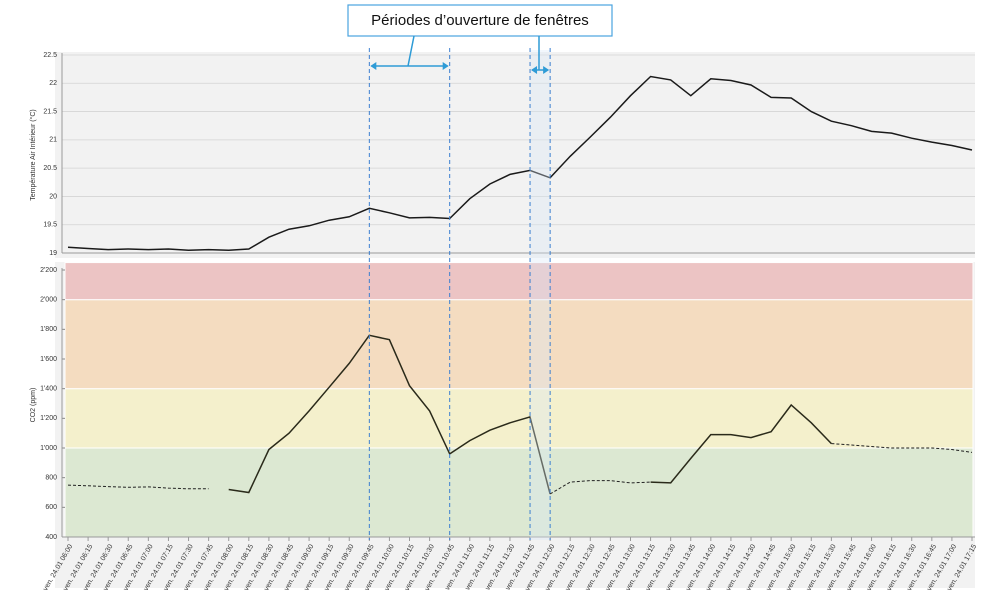 The image size is (985, 596). What do you see at coordinates (50, 55) in the screenshot?
I see `y-tick-label: 22.5` at bounding box center [50, 55].